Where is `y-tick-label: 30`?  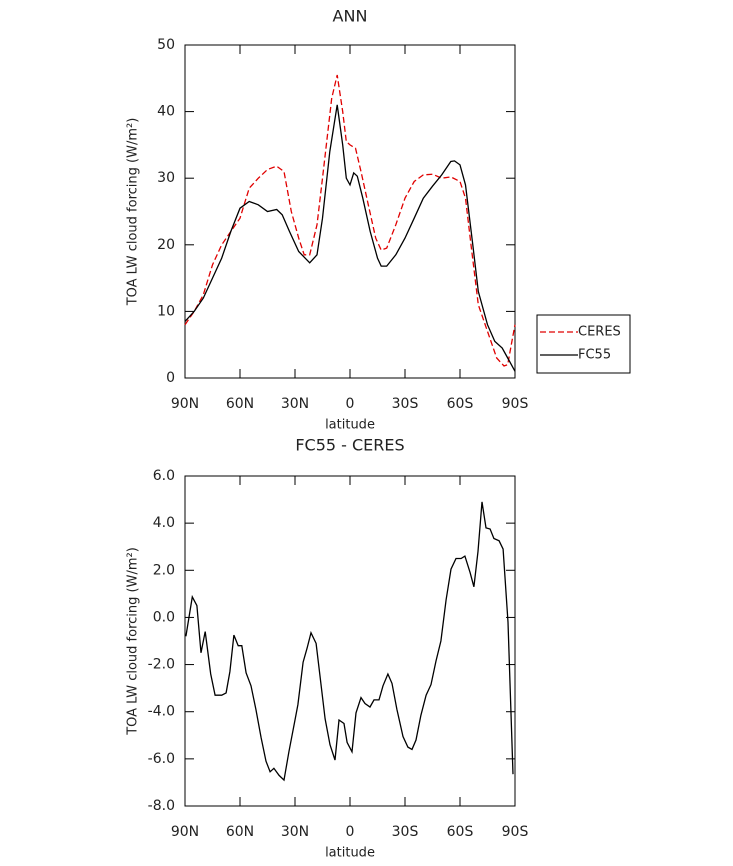
y-tick-label: 30 is located at coordinates (166, 178).